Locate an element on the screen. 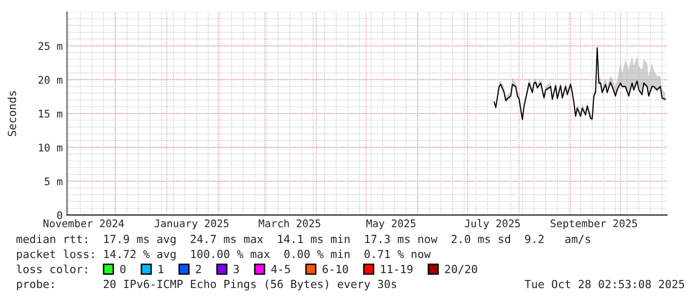 This screenshot has width=697, height=297. text: Tue Oct 28 02:53:08 2025 is located at coordinates (604, 284).